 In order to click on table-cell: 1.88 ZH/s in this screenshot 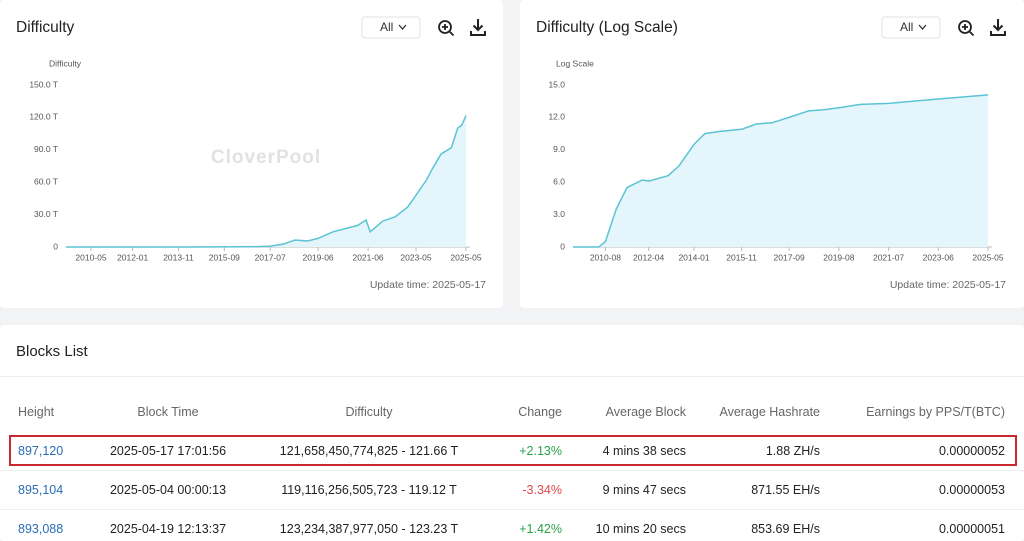, I will do `click(792, 451)`.